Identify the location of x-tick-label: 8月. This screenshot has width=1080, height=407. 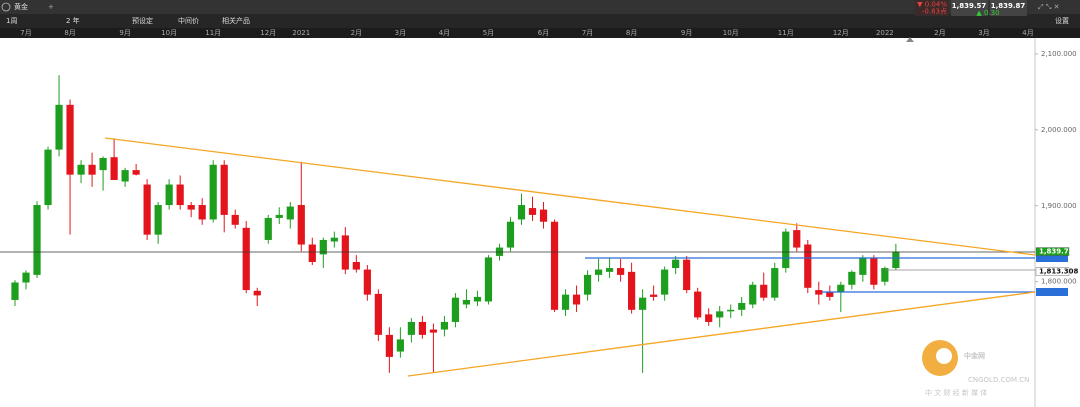
(631, 33).